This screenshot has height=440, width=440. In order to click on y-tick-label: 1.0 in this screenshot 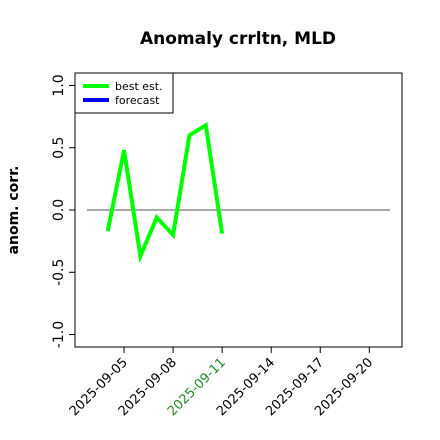, I will do `click(59, 85)`.